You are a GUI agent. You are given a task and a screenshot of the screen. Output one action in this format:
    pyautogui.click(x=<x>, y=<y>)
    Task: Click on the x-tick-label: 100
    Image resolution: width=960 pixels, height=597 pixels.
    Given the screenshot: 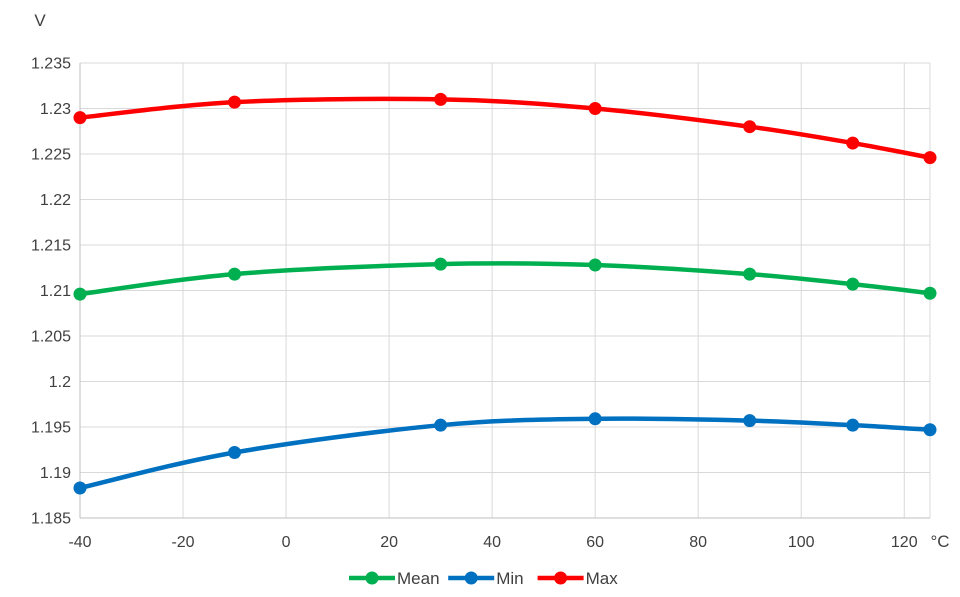 What is the action you would take?
    pyautogui.click(x=801, y=542)
    